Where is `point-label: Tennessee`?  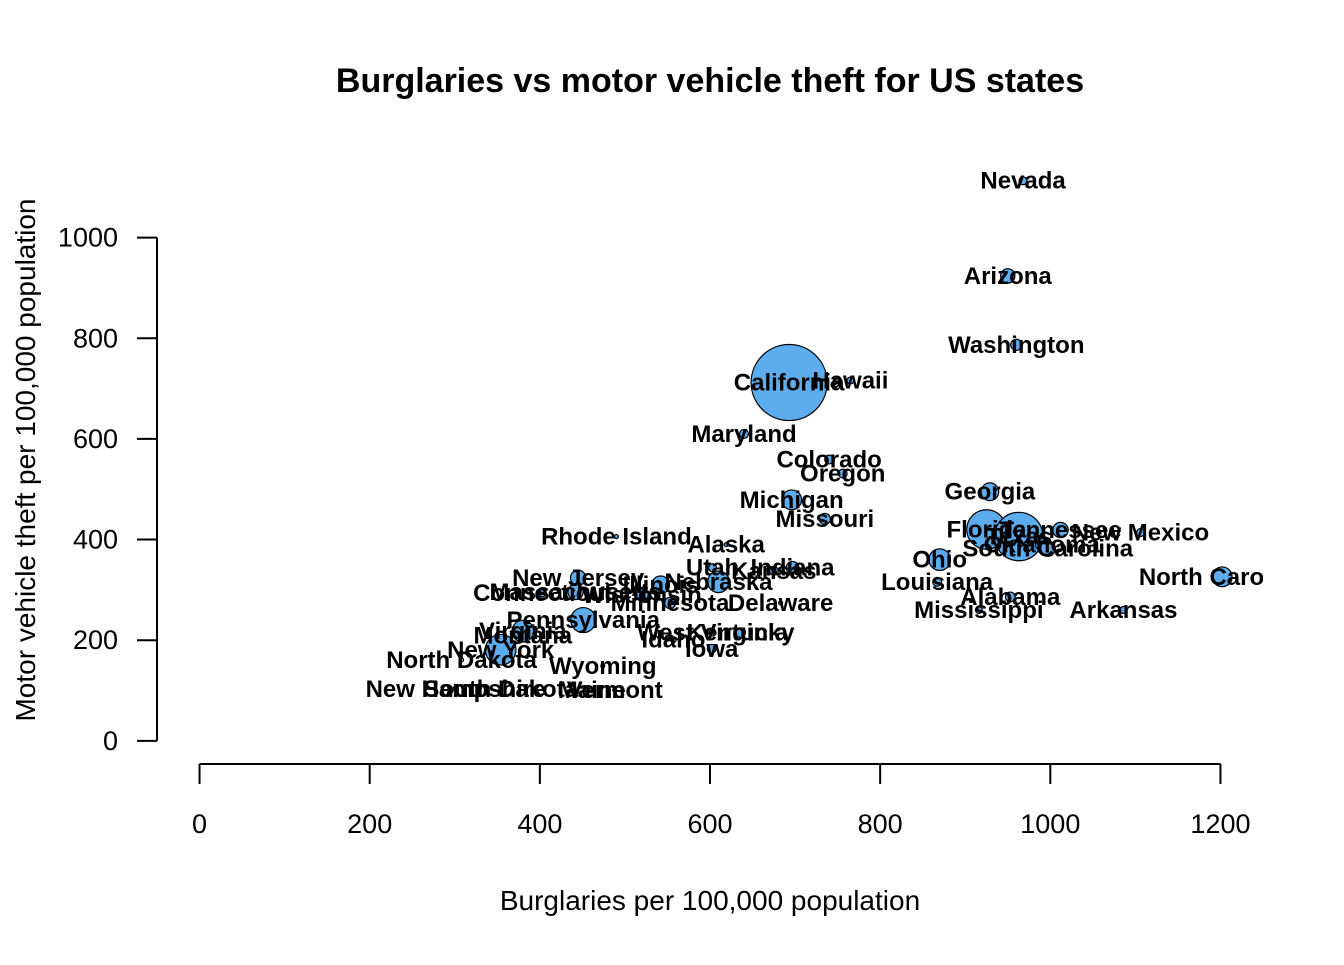
point-label: Tennessee is located at coordinates (1060, 530).